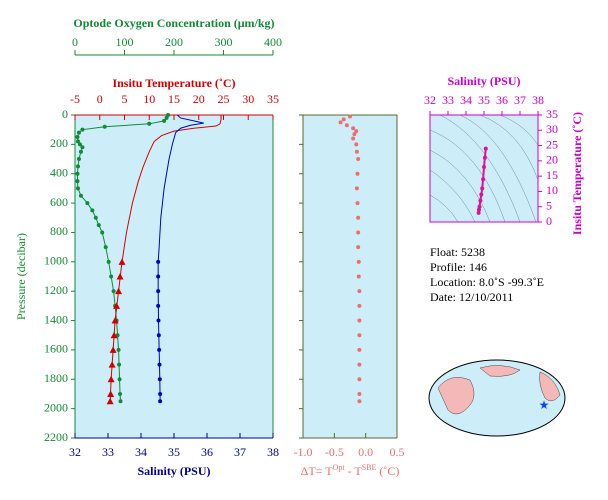 This screenshot has width=608, height=500. I want to click on x-tick-label: 37, so click(520, 100).